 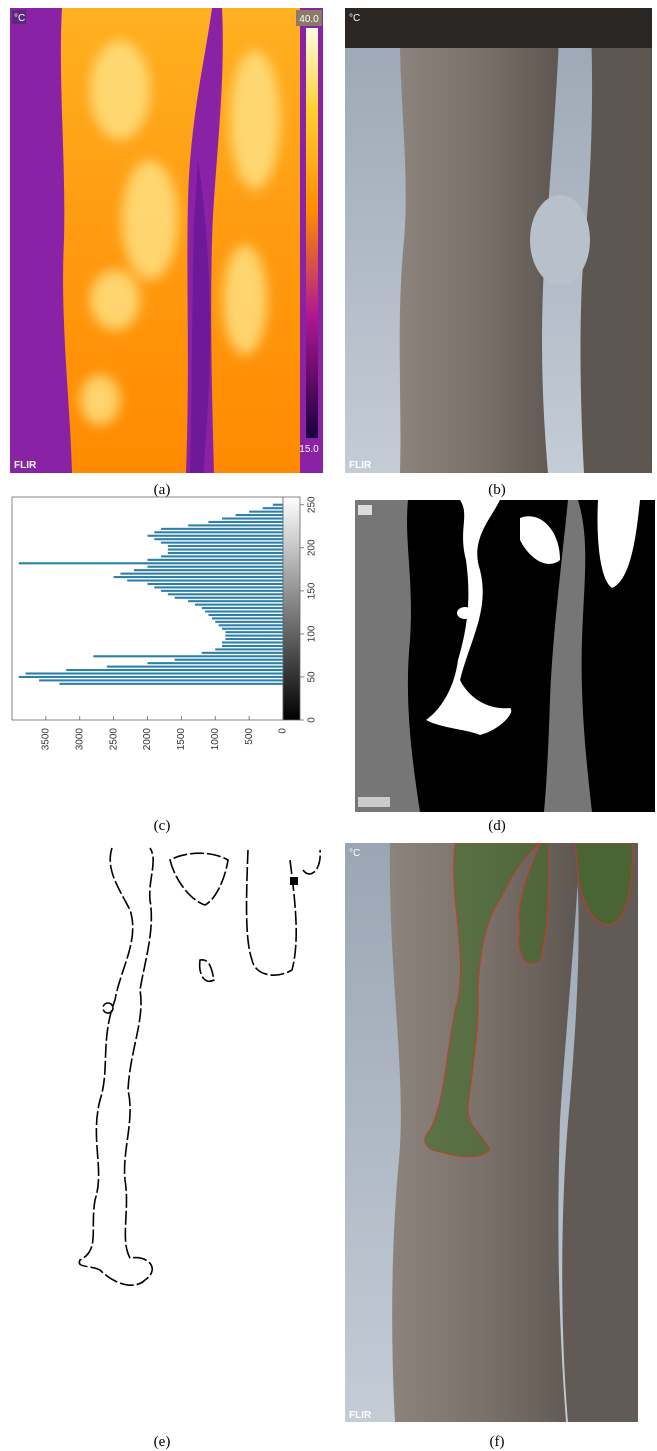 What do you see at coordinates (505, 656) in the screenshot?
I see `segmentation-image` at bounding box center [505, 656].